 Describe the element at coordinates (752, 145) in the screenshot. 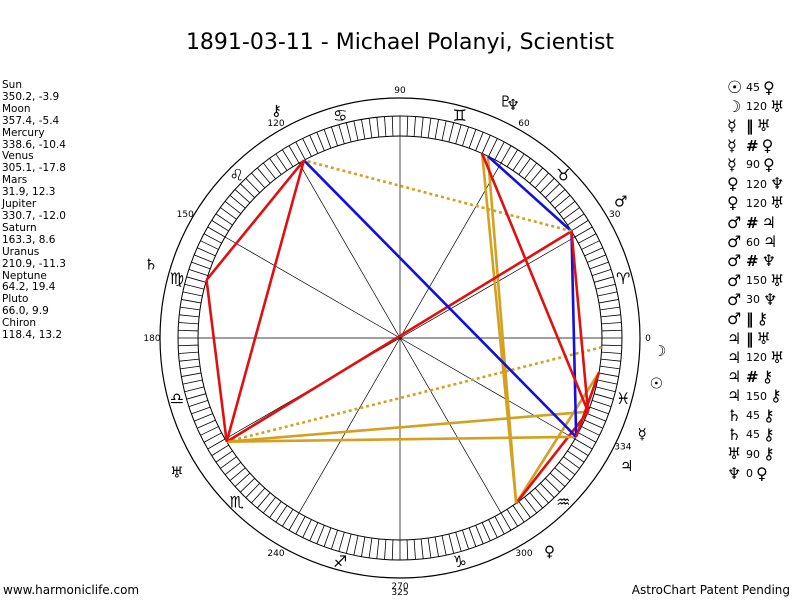

I see `aspect-angle: #` at that location.